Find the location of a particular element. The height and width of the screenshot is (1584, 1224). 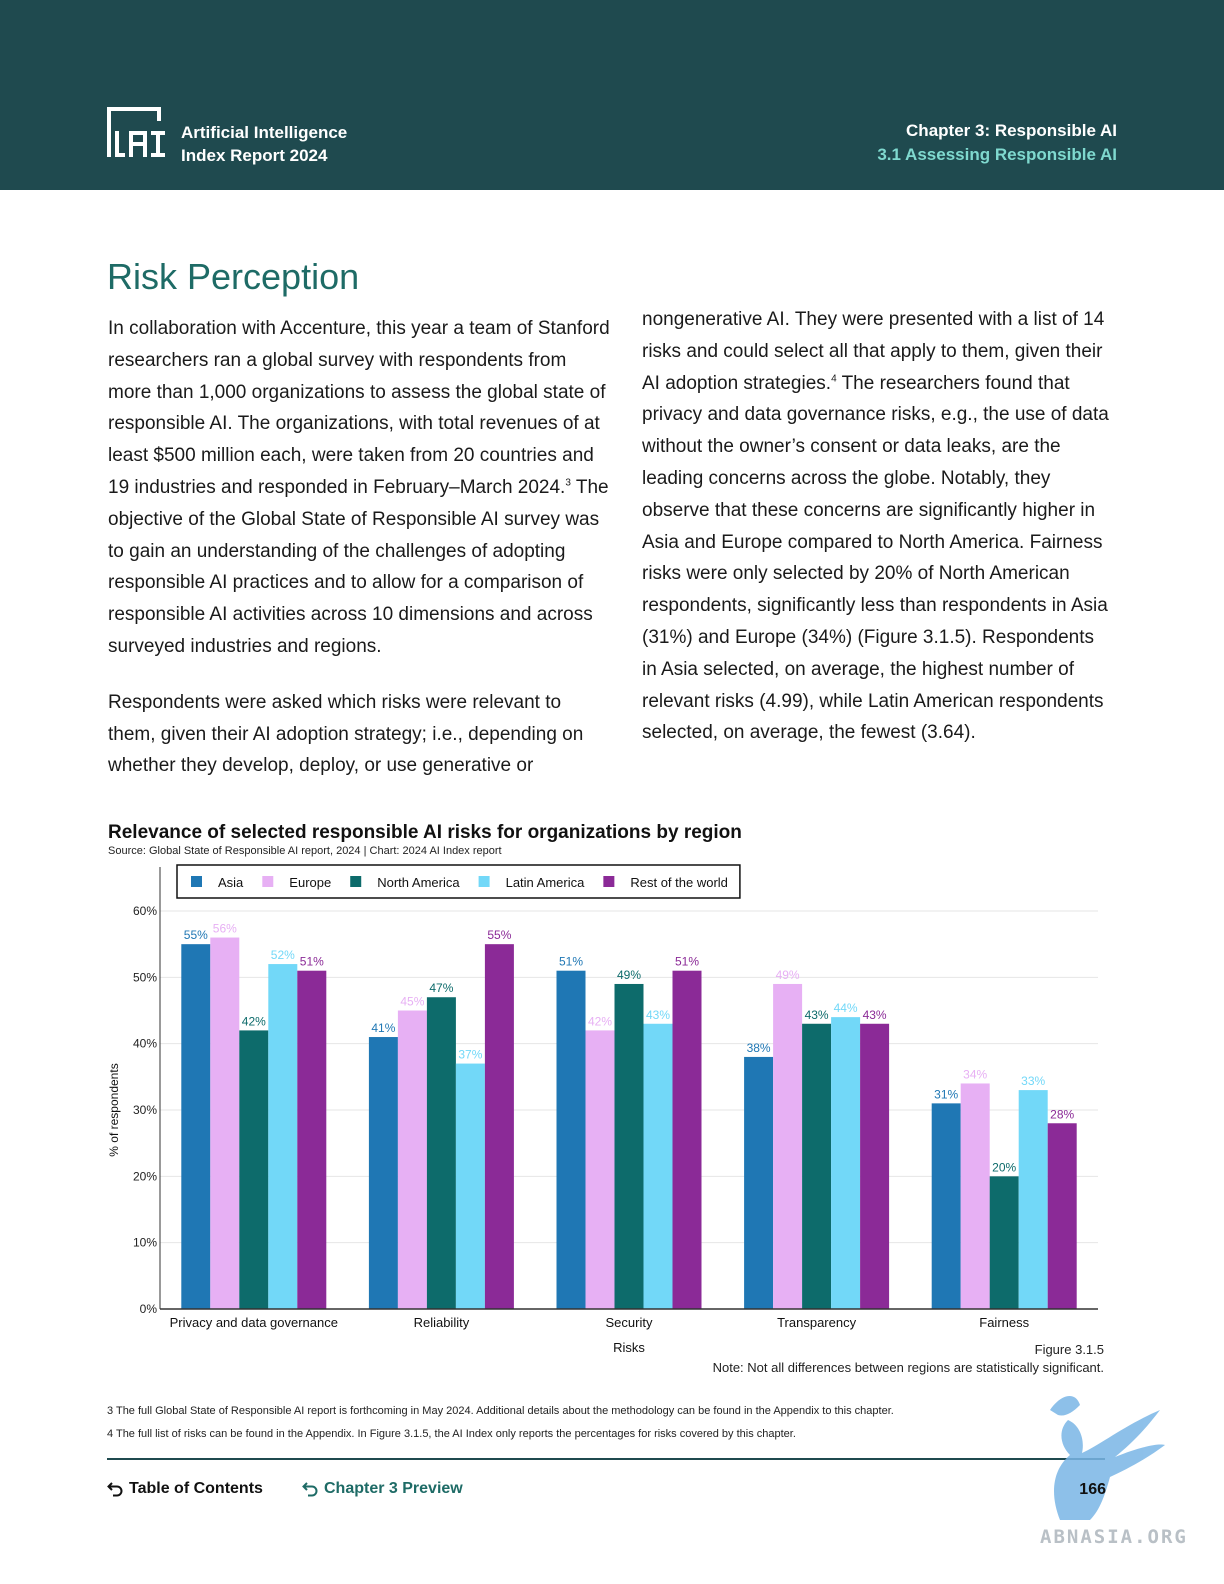

section-title: Risk Perception is located at coordinates (233, 276).